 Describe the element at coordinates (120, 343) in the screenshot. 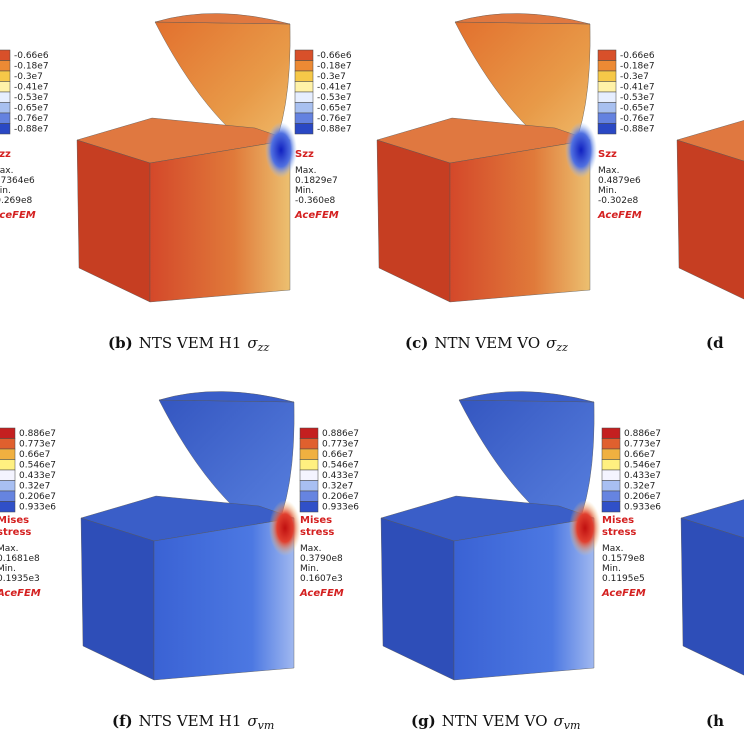

I see `caption-tag: (b)` at that location.